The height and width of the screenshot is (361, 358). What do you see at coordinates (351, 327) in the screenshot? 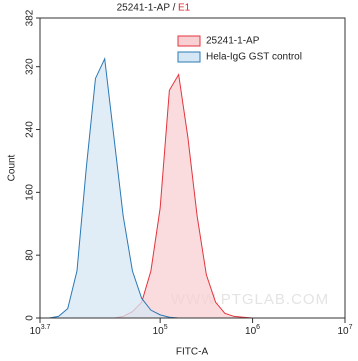
I see `x-tick-power: 7` at bounding box center [351, 327].